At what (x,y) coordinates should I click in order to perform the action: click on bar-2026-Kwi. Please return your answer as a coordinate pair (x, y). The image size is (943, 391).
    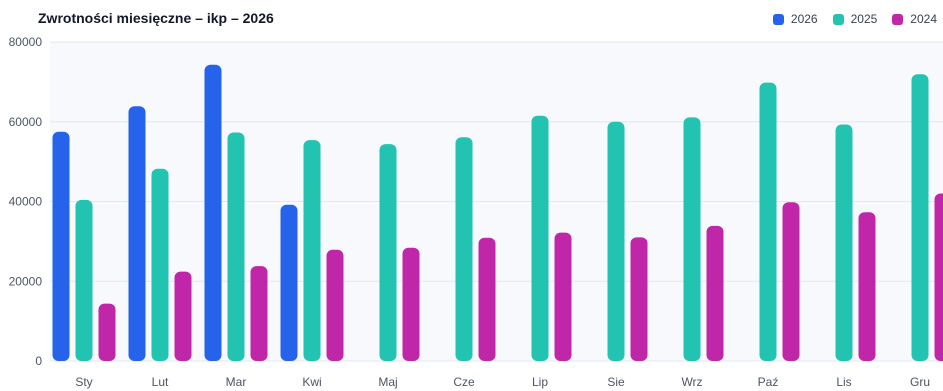
    Looking at the image, I should click on (289, 282).